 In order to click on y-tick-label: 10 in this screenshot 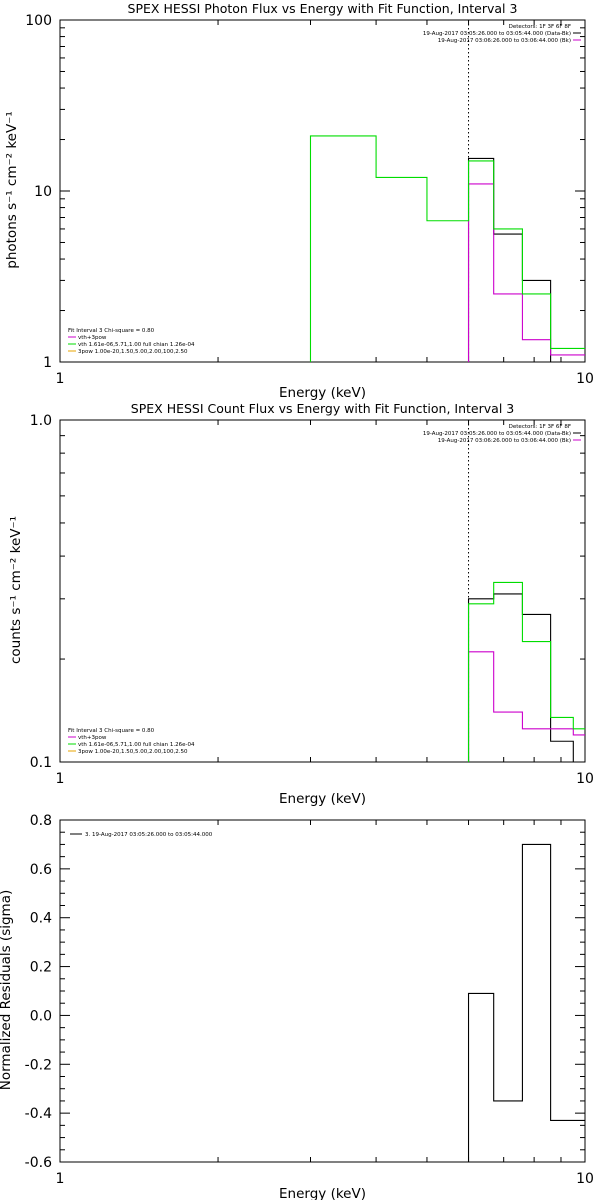, I will do `click(43, 192)`.